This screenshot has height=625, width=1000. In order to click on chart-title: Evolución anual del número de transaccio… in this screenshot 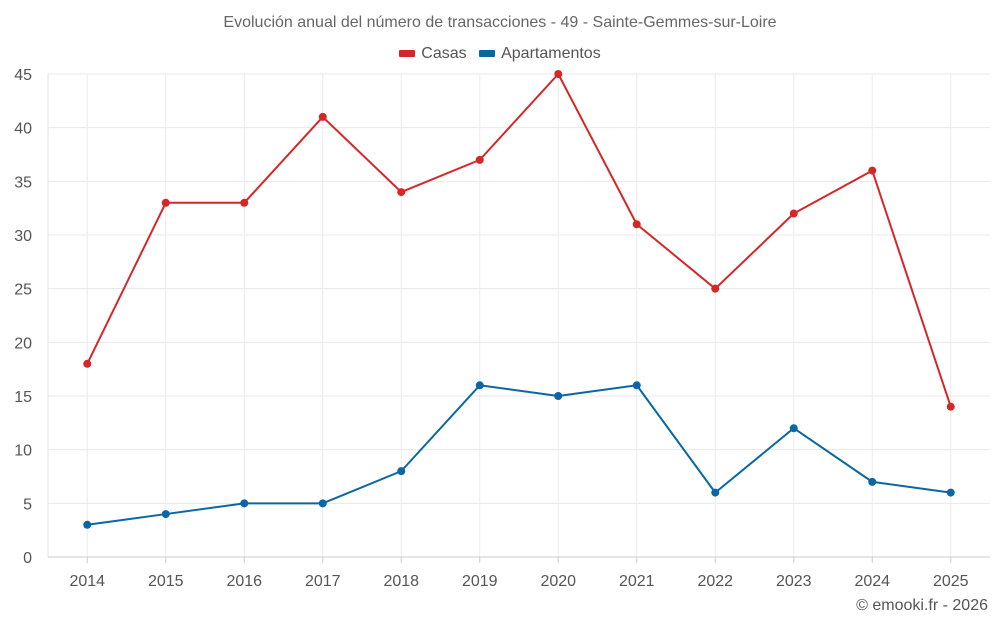, I will do `click(500, 22)`.